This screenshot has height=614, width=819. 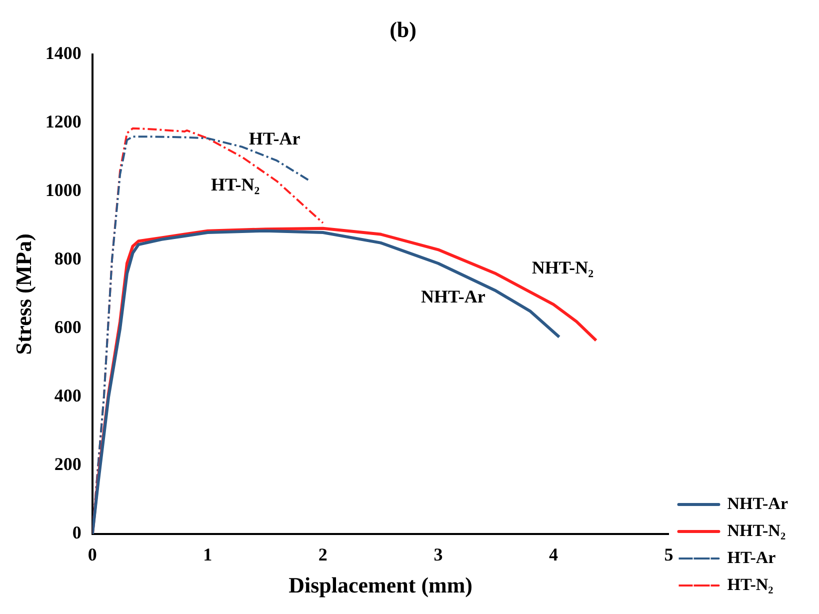 What do you see at coordinates (68, 396) in the screenshot?
I see `y-tick-label: 400` at bounding box center [68, 396].